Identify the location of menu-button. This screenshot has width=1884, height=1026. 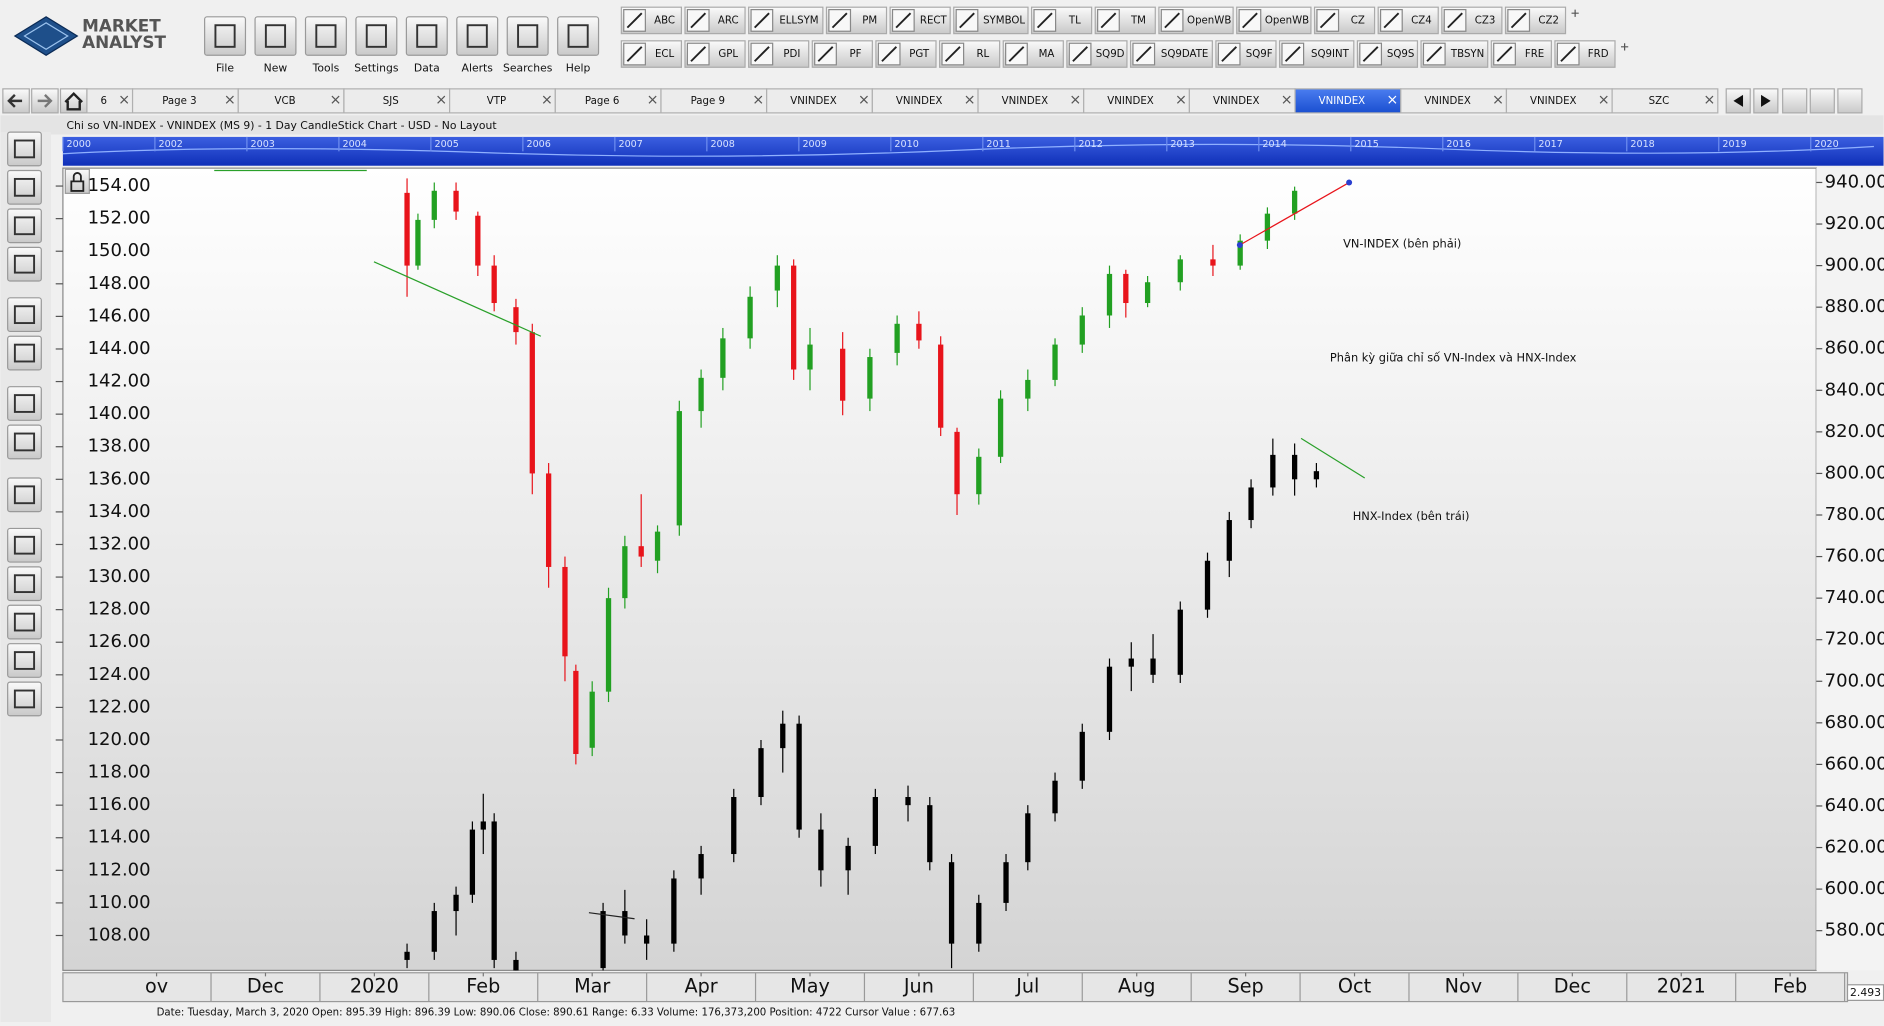
(1850, 101).